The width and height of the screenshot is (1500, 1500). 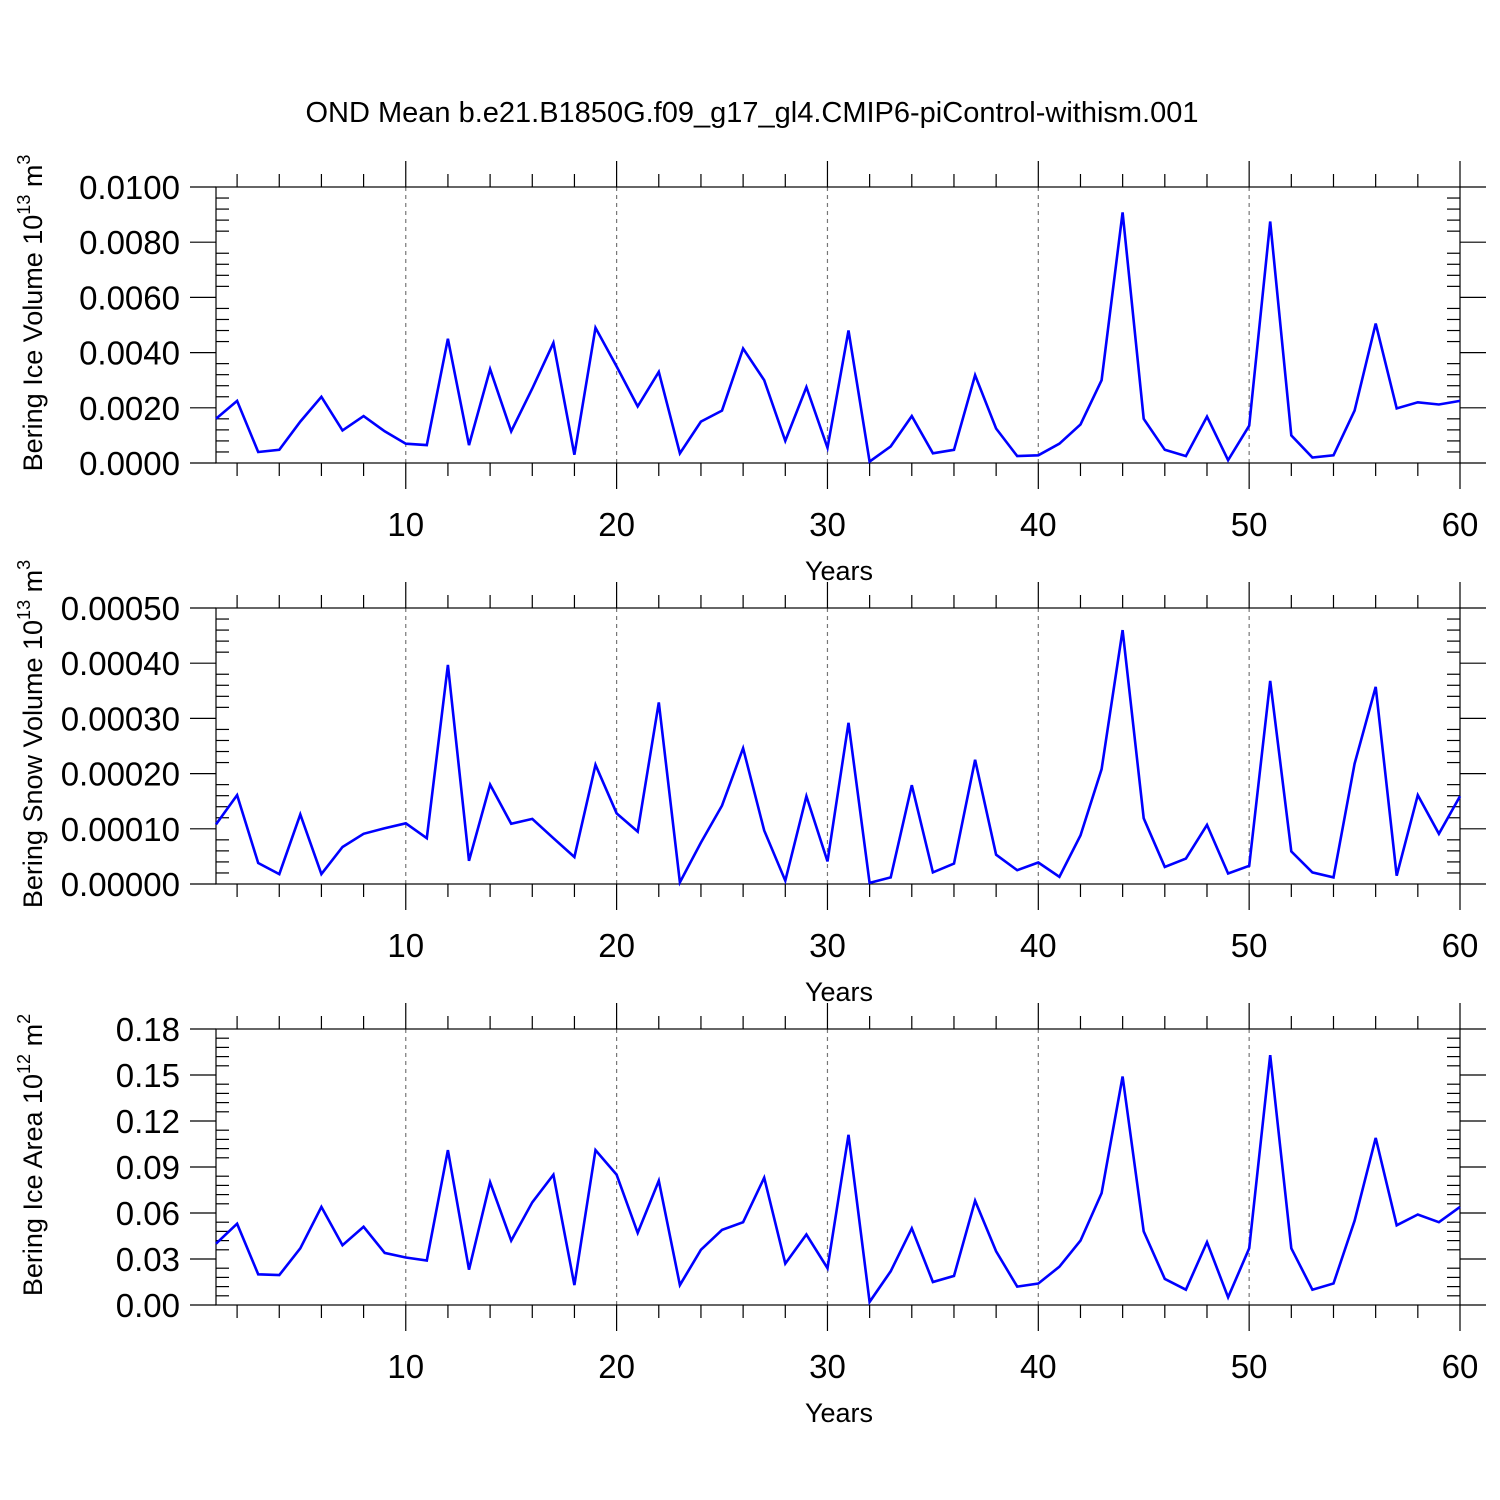 I want to click on y-tick-label: 0.00050, so click(x=120, y=608).